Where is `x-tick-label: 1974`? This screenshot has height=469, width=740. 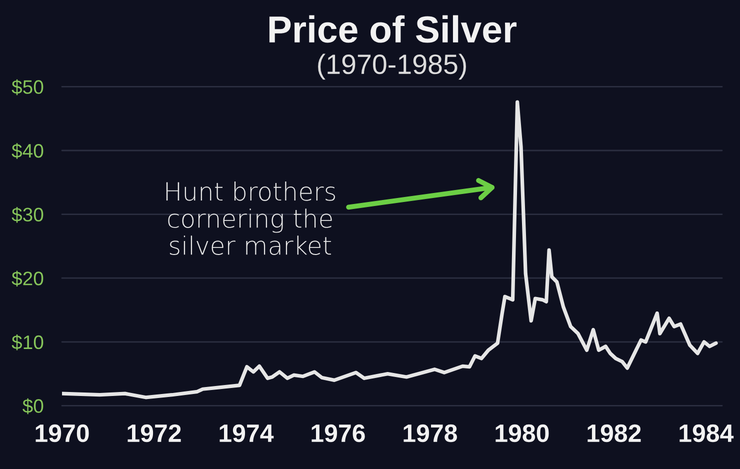
x-tick-label: 1974 is located at coordinates (247, 433).